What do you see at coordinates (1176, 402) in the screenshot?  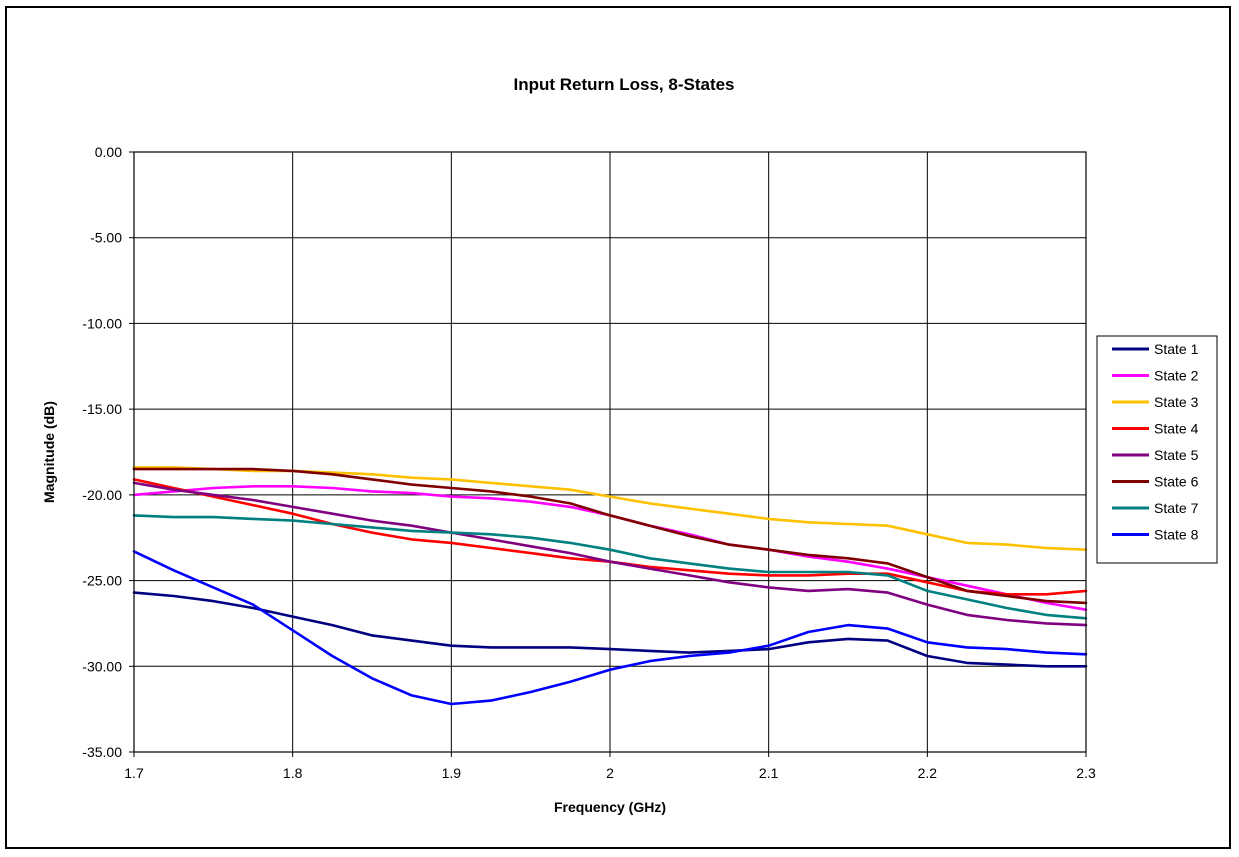 I see `legend-label-state-3: State 3` at bounding box center [1176, 402].